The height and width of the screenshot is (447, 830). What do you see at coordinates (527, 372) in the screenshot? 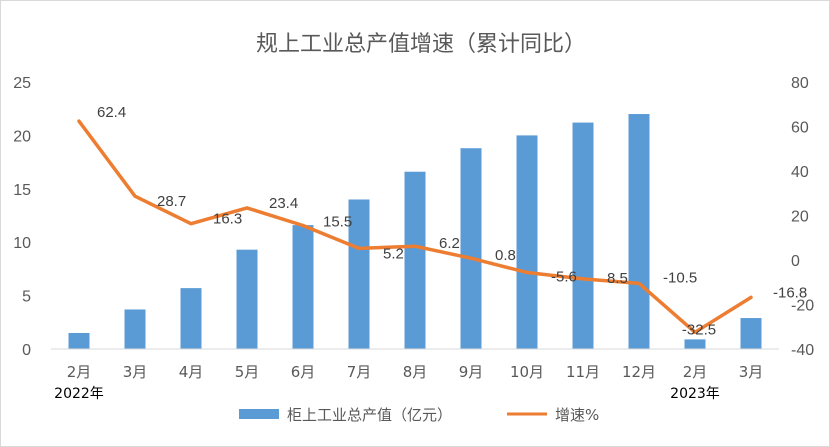
I see `x-tick-label: 10月` at bounding box center [527, 372].